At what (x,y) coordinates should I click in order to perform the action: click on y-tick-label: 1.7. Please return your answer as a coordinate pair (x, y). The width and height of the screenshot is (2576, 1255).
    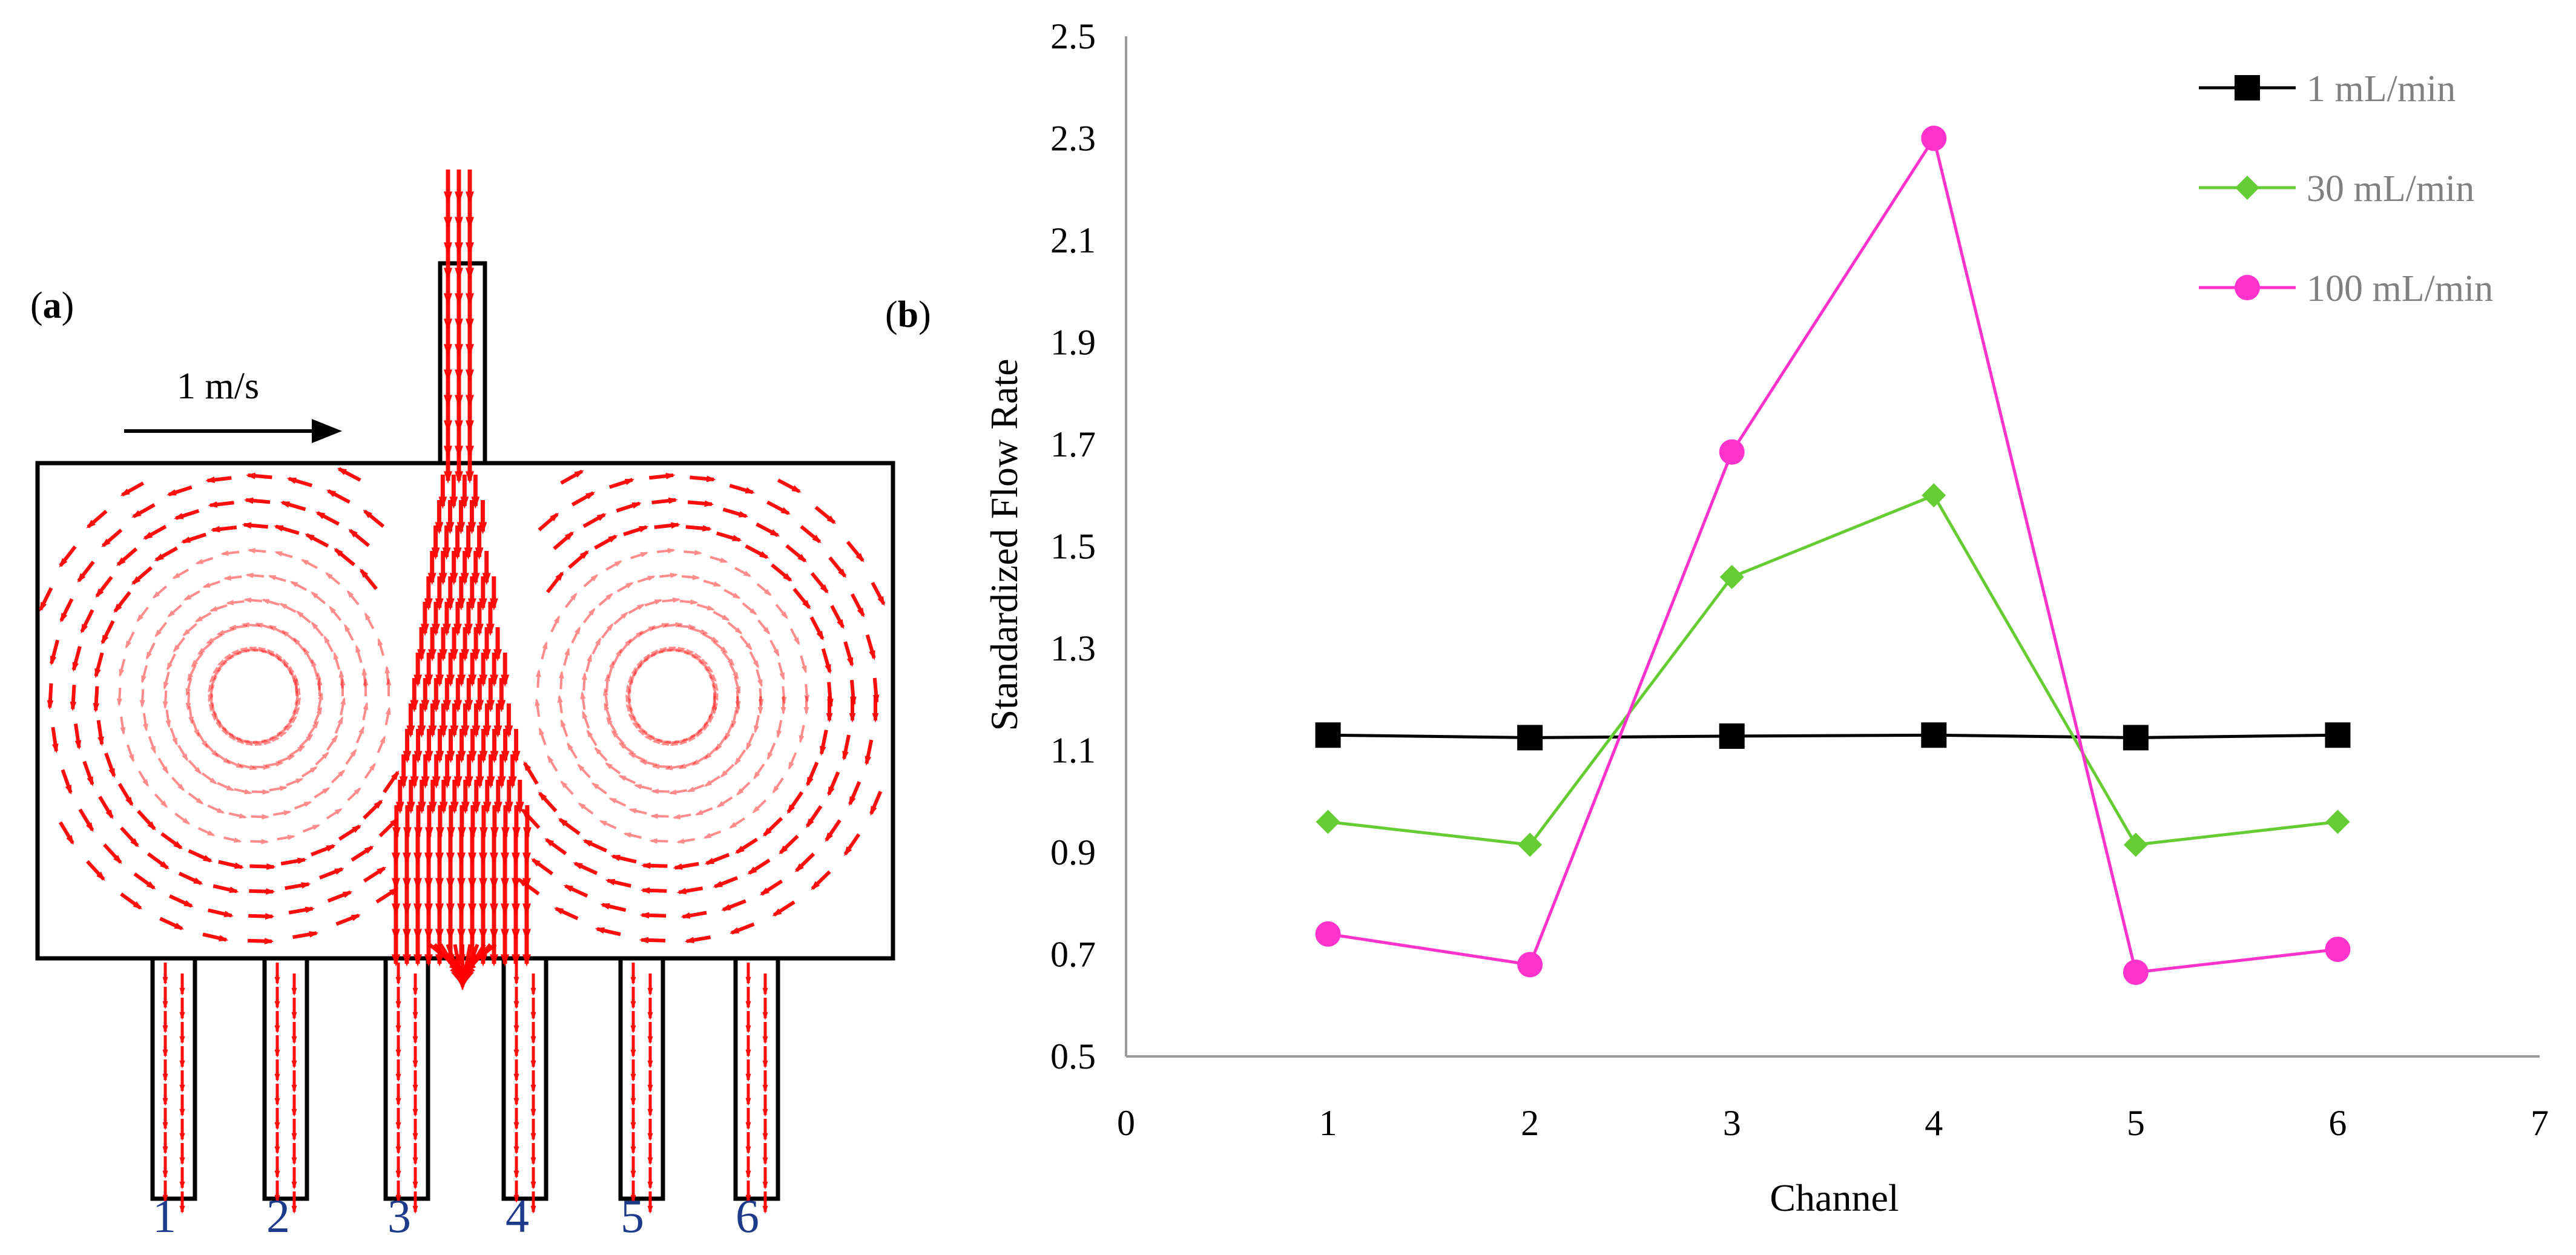
    Looking at the image, I should click on (1073, 444).